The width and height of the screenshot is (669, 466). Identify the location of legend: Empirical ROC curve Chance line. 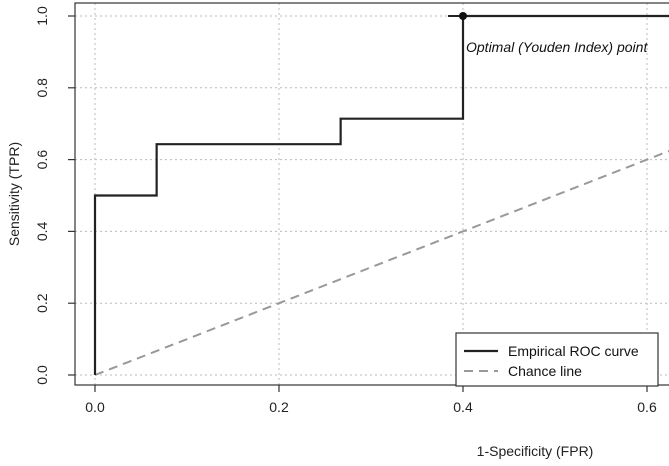
(557, 359).